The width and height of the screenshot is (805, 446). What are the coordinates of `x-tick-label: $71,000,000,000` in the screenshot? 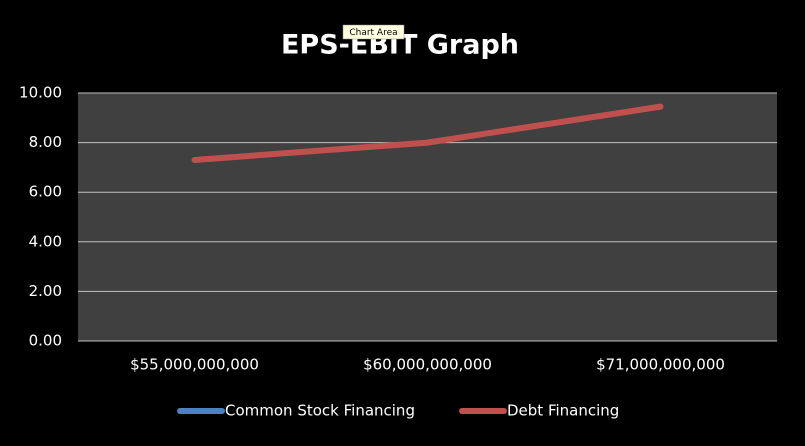 It's located at (660, 365).